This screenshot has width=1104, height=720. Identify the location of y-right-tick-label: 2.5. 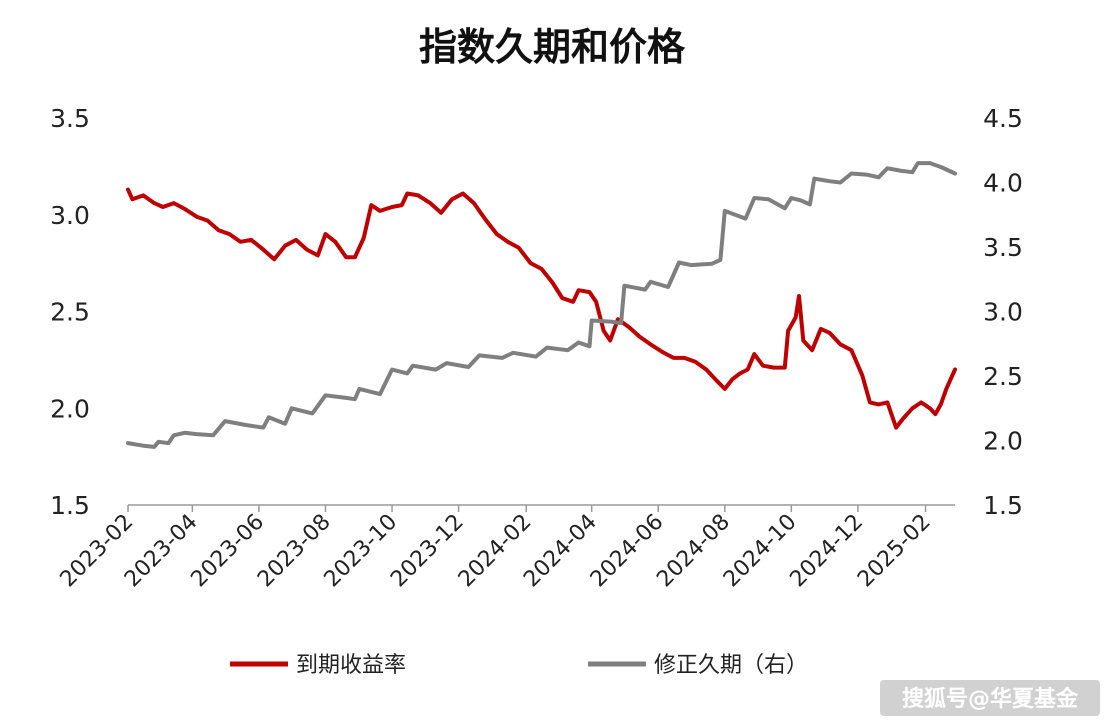
(1003, 376).